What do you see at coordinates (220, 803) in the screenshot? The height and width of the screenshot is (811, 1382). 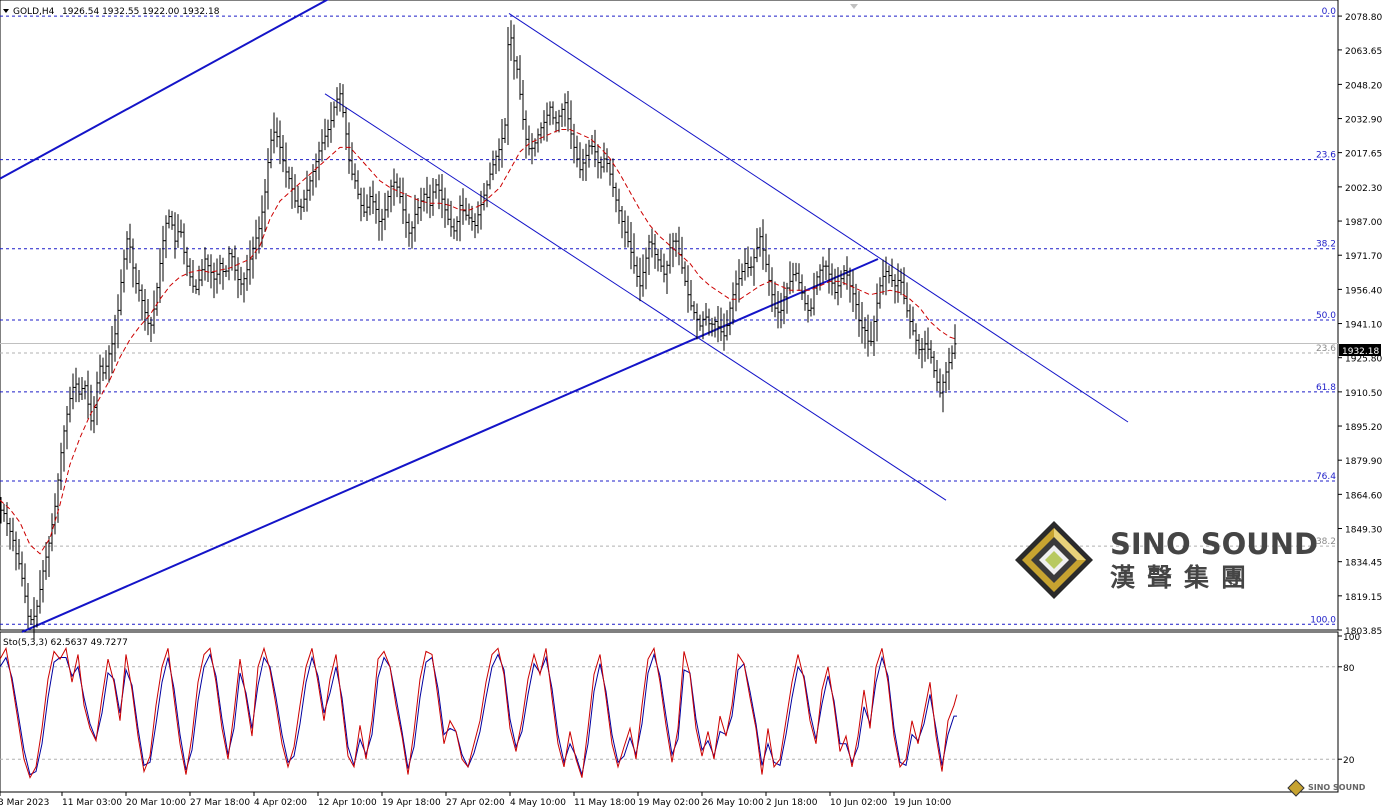 I see `time-axis-label: 27 Mar 18:00` at bounding box center [220, 803].